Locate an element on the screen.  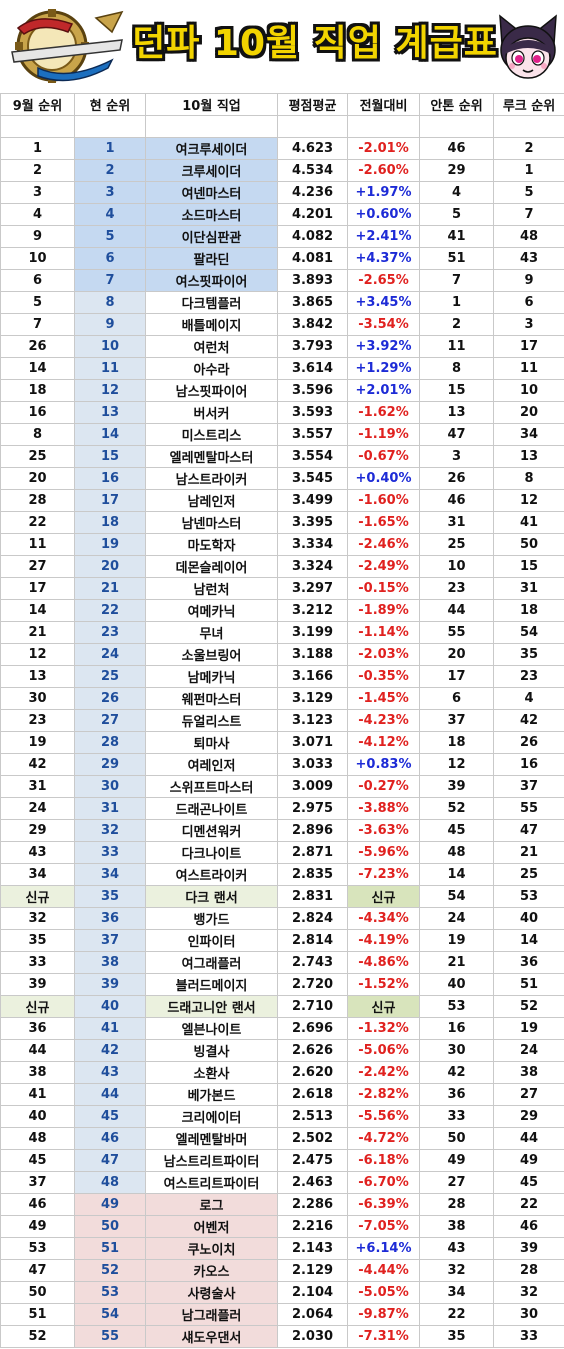
table-row: 52 55 섀도우댄서 2.030 -7.31% 35 33 is located at coordinates (282, 1336).